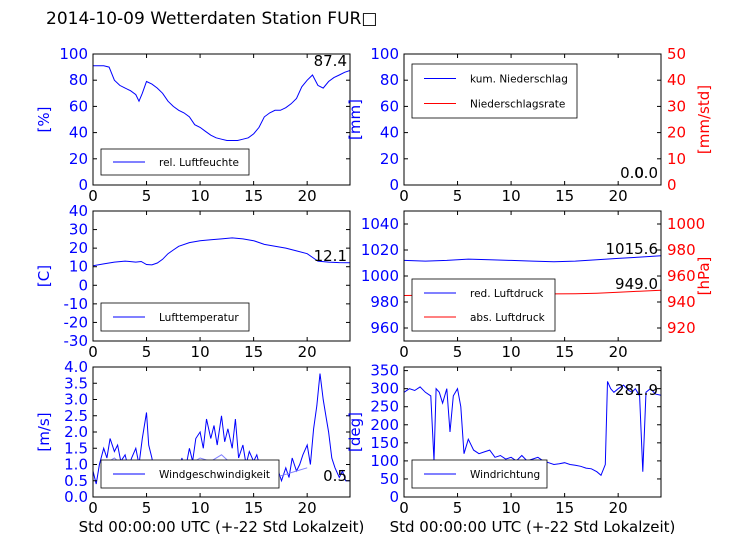 This screenshot has width=736, height=552. I want to click on y-axis-label: [%], so click(44, 120).